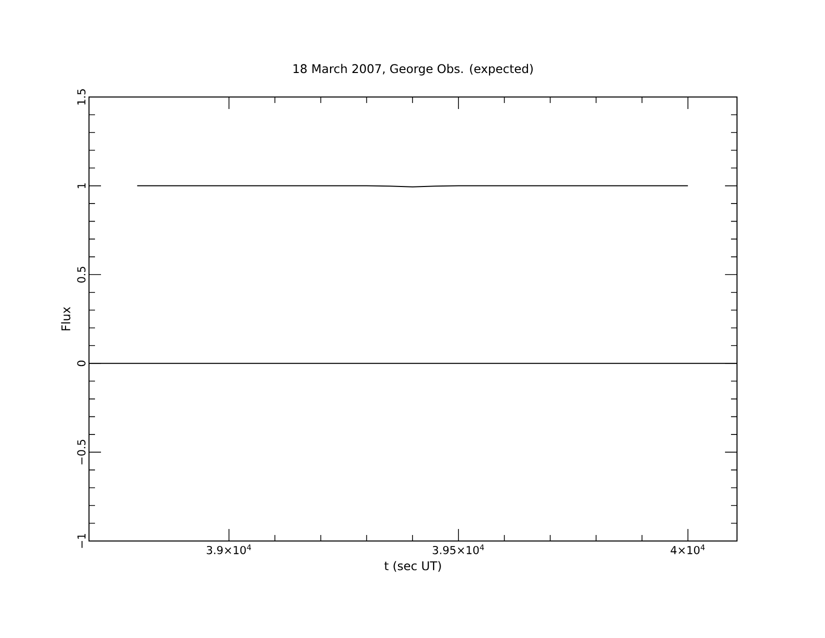 The width and height of the screenshot is (825, 638). I want to click on x-axis-title: t (sec UT), so click(412, 566).